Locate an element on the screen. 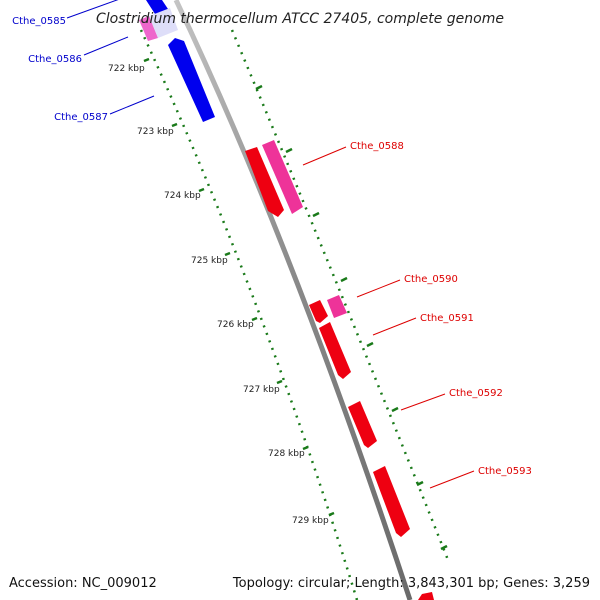 Image resolution: width=600 pixels, height=600 pixels. gene-cthe-0590b-arrow is located at coordinates (318, 311).